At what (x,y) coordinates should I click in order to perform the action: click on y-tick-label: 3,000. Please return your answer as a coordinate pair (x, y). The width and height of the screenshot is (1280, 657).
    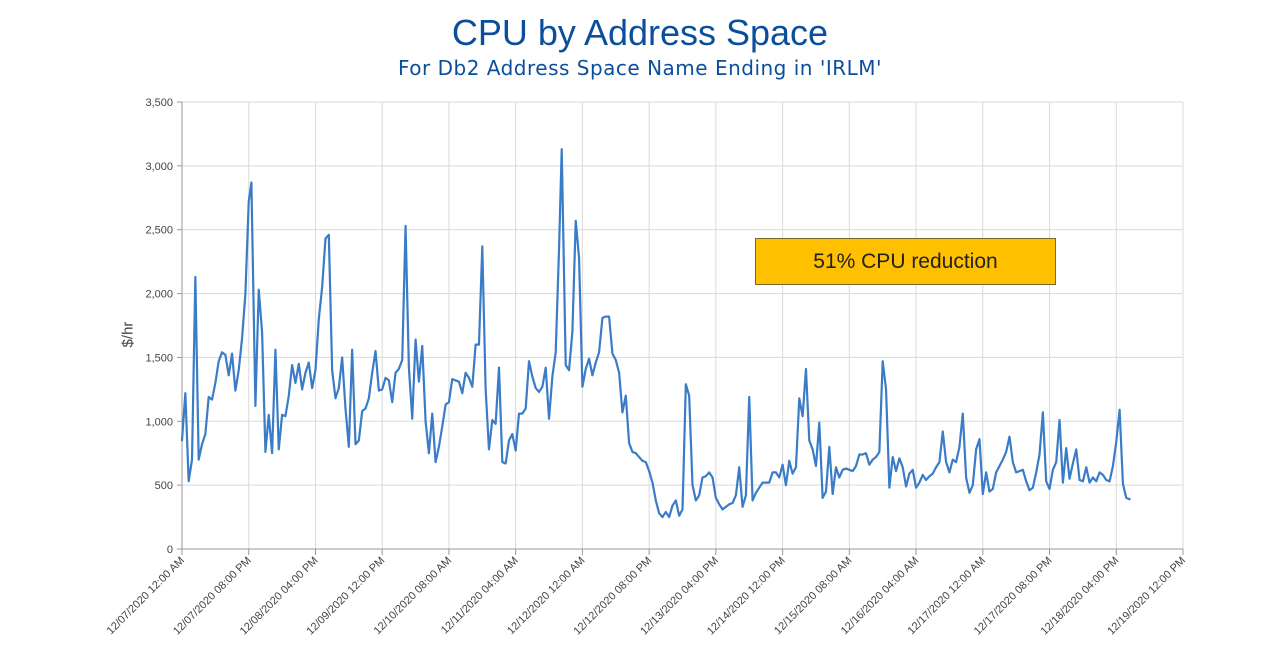
    Looking at the image, I should click on (159, 167).